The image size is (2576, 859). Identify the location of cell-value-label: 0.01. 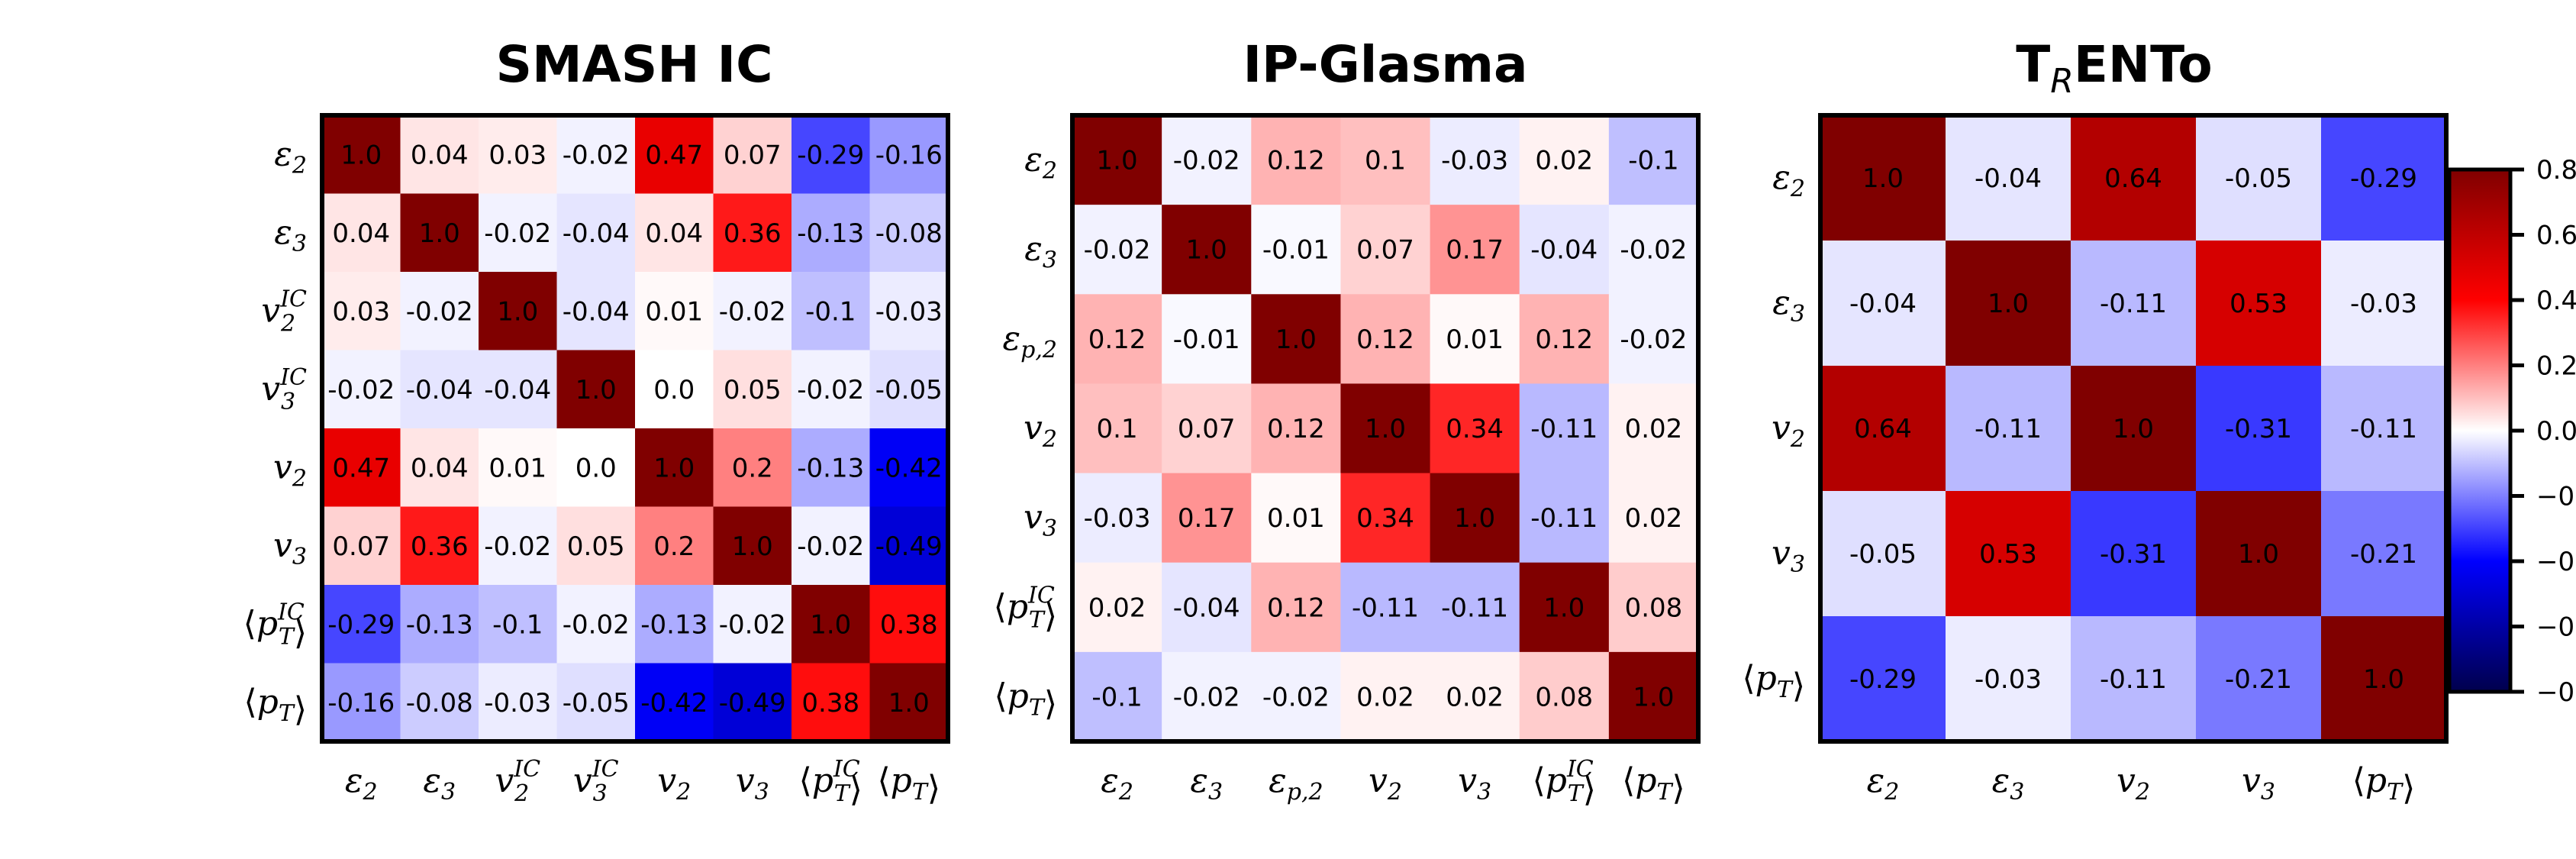
(674, 311).